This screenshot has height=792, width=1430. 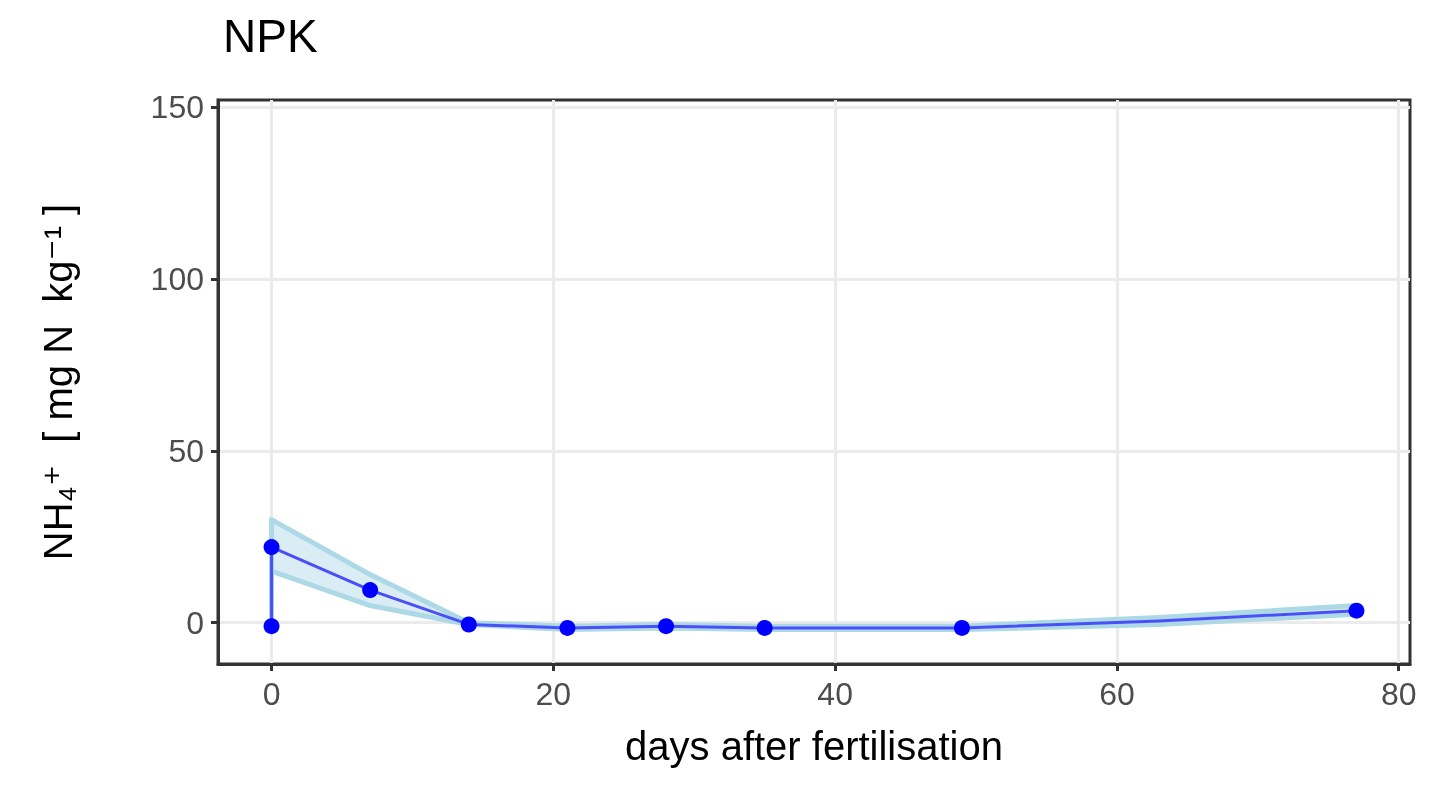 I want to click on x-tick-label: 40, so click(x=835, y=694).